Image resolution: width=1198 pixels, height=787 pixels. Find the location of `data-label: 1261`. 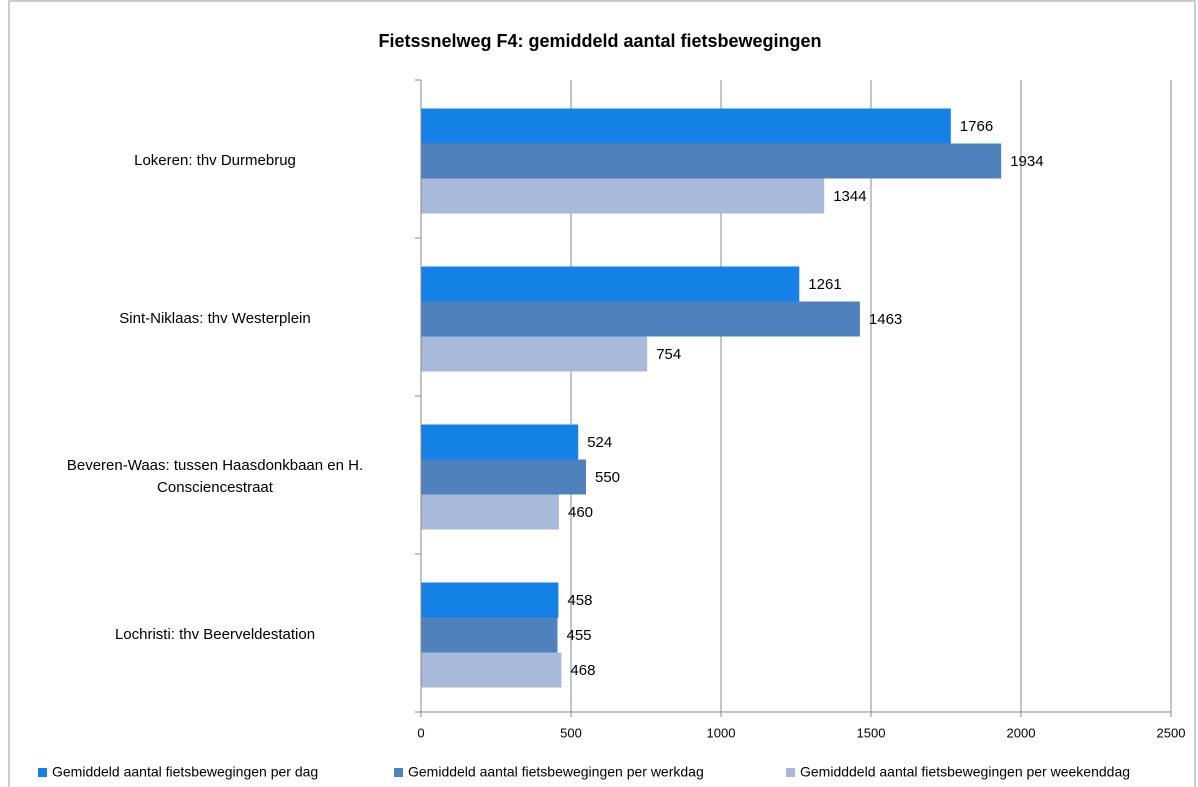

data-label: 1261 is located at coordinates (824, 284).